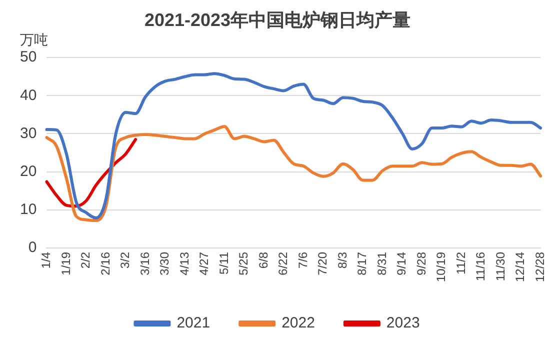 Image resolution: width=559 pixels, height=345 pixels. Describe the element at coordinates (362, 264) in the screenshot. I see `x-tick-label: 8/17` at that location.